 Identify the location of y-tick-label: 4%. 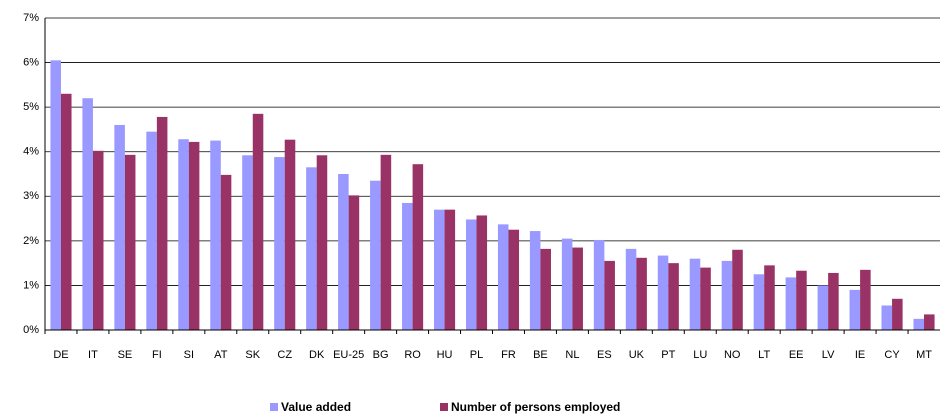
(31, 152).